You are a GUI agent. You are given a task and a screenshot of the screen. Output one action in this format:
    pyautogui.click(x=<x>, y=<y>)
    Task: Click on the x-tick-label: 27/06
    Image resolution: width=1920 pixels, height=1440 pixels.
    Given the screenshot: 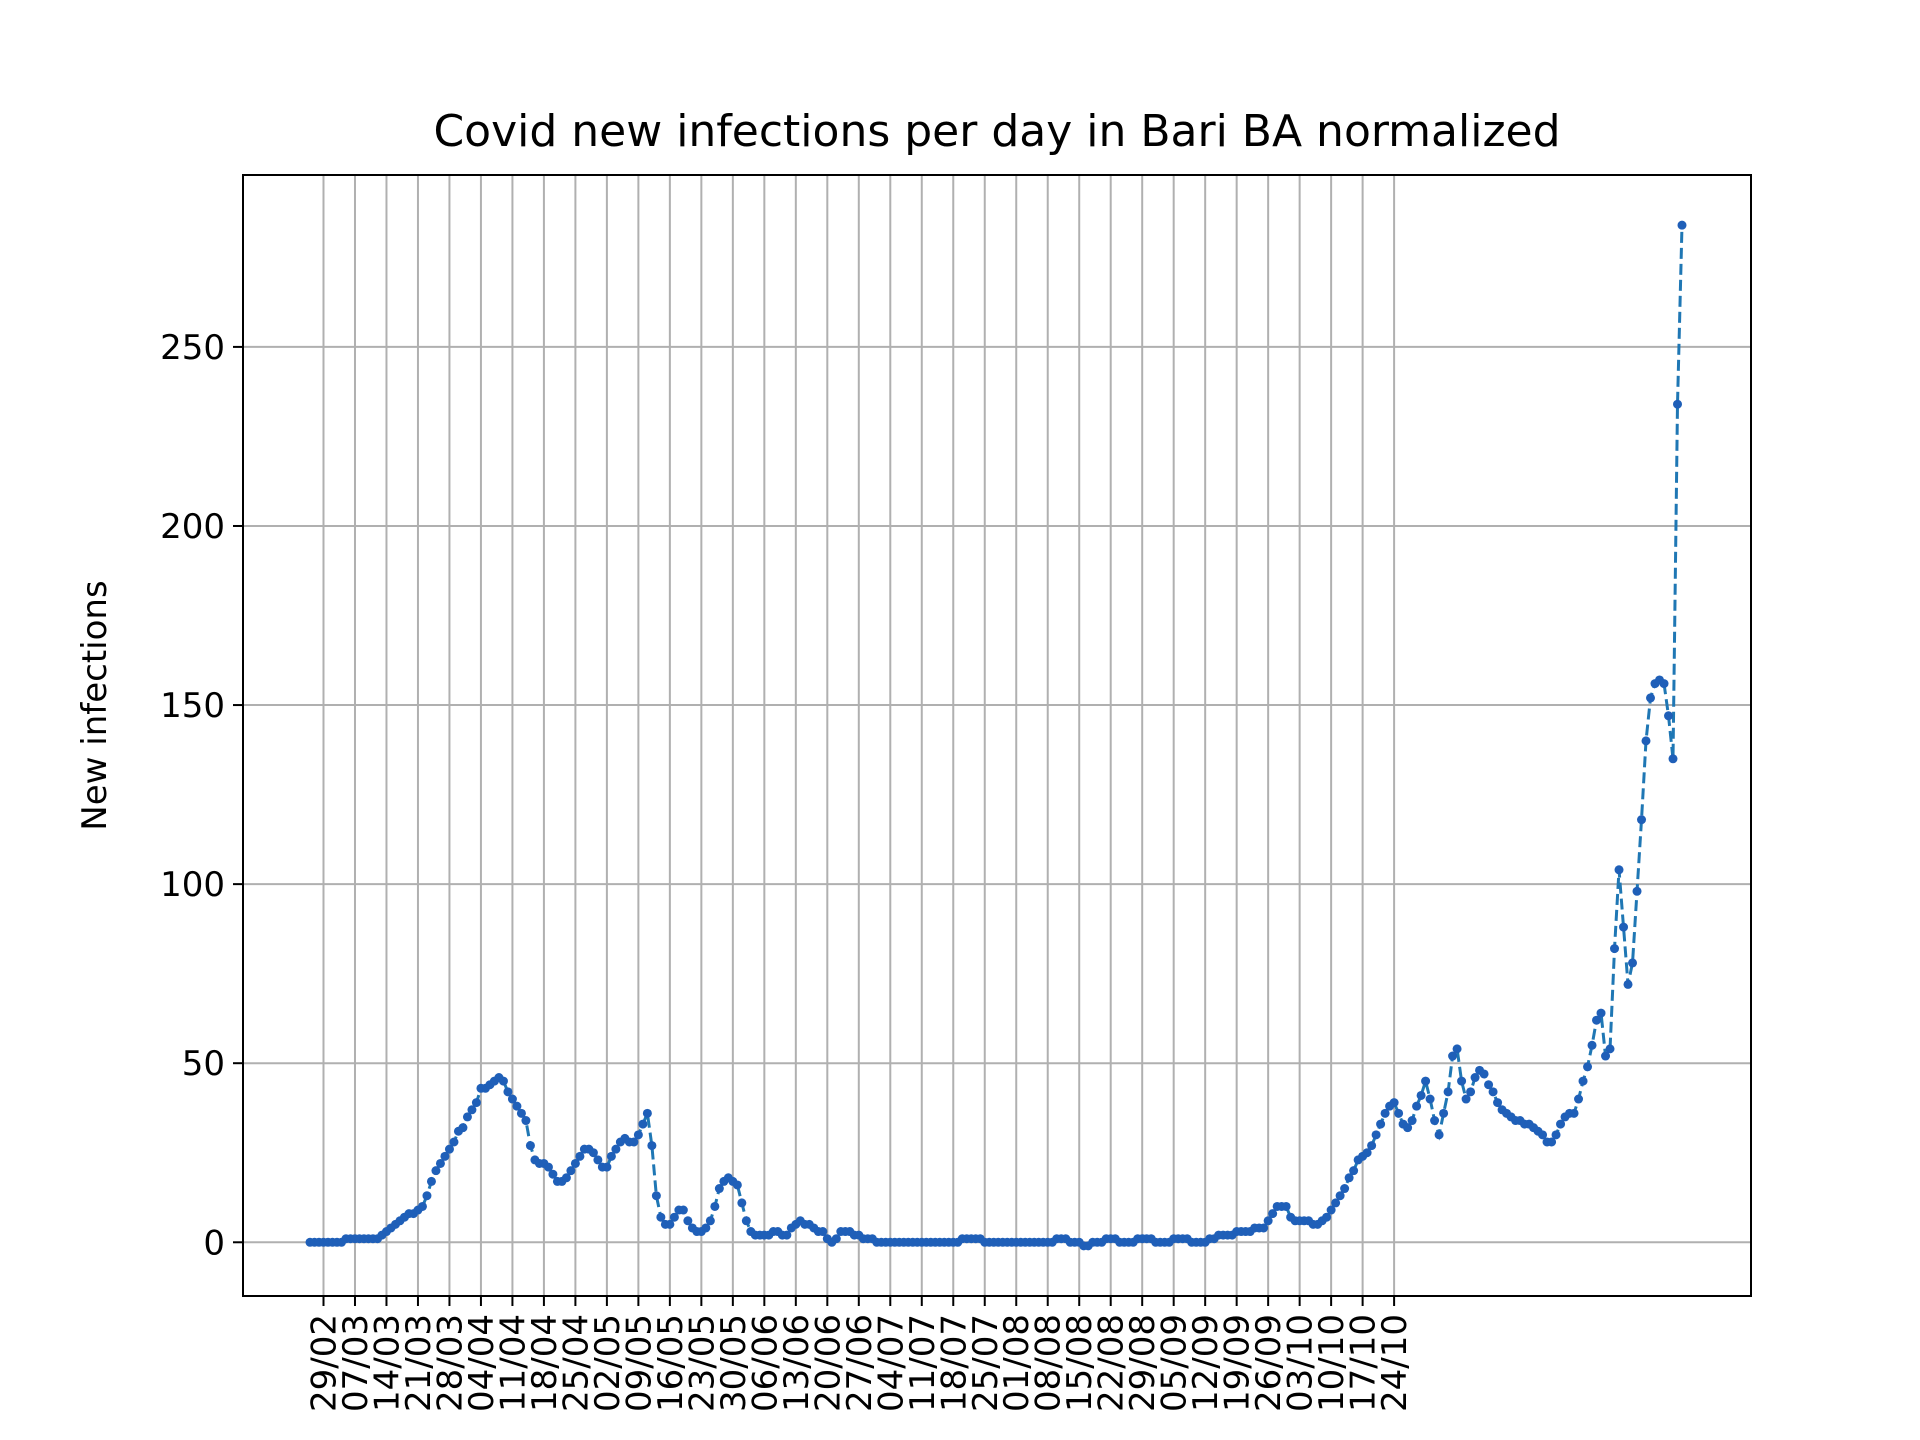 What is the action you would take?
    pyautogui.click(x=860, y=1363)
    